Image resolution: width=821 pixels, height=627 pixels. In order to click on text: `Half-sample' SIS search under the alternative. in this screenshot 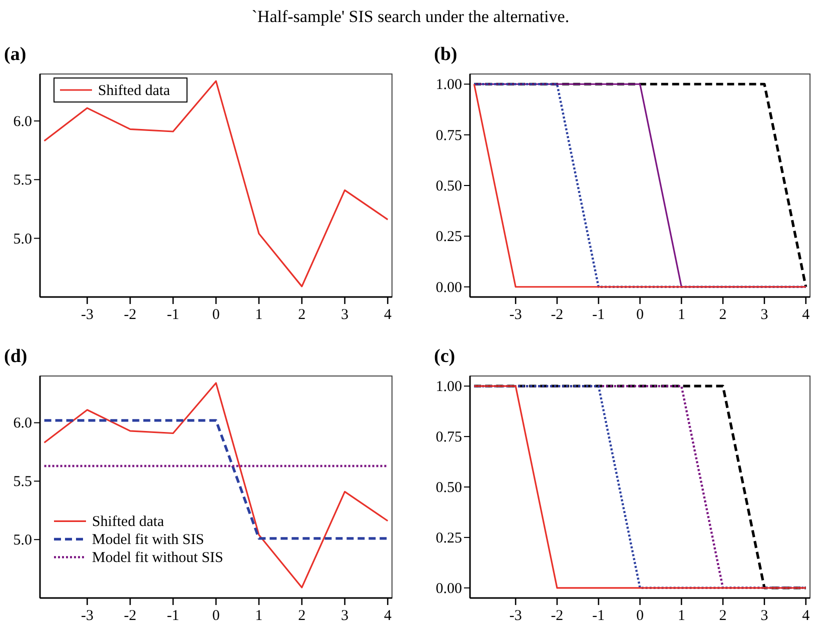, I will do `click(411, 16)`.